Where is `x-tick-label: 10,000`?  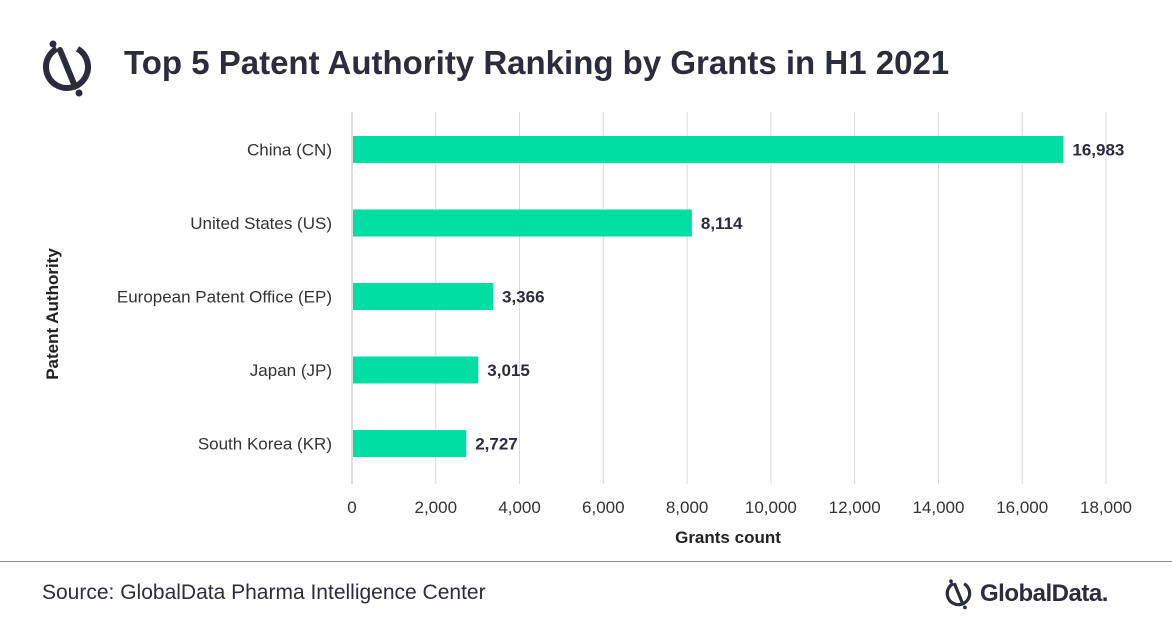
x-tick-label: 10,000 is located at coordinates (771, 507).